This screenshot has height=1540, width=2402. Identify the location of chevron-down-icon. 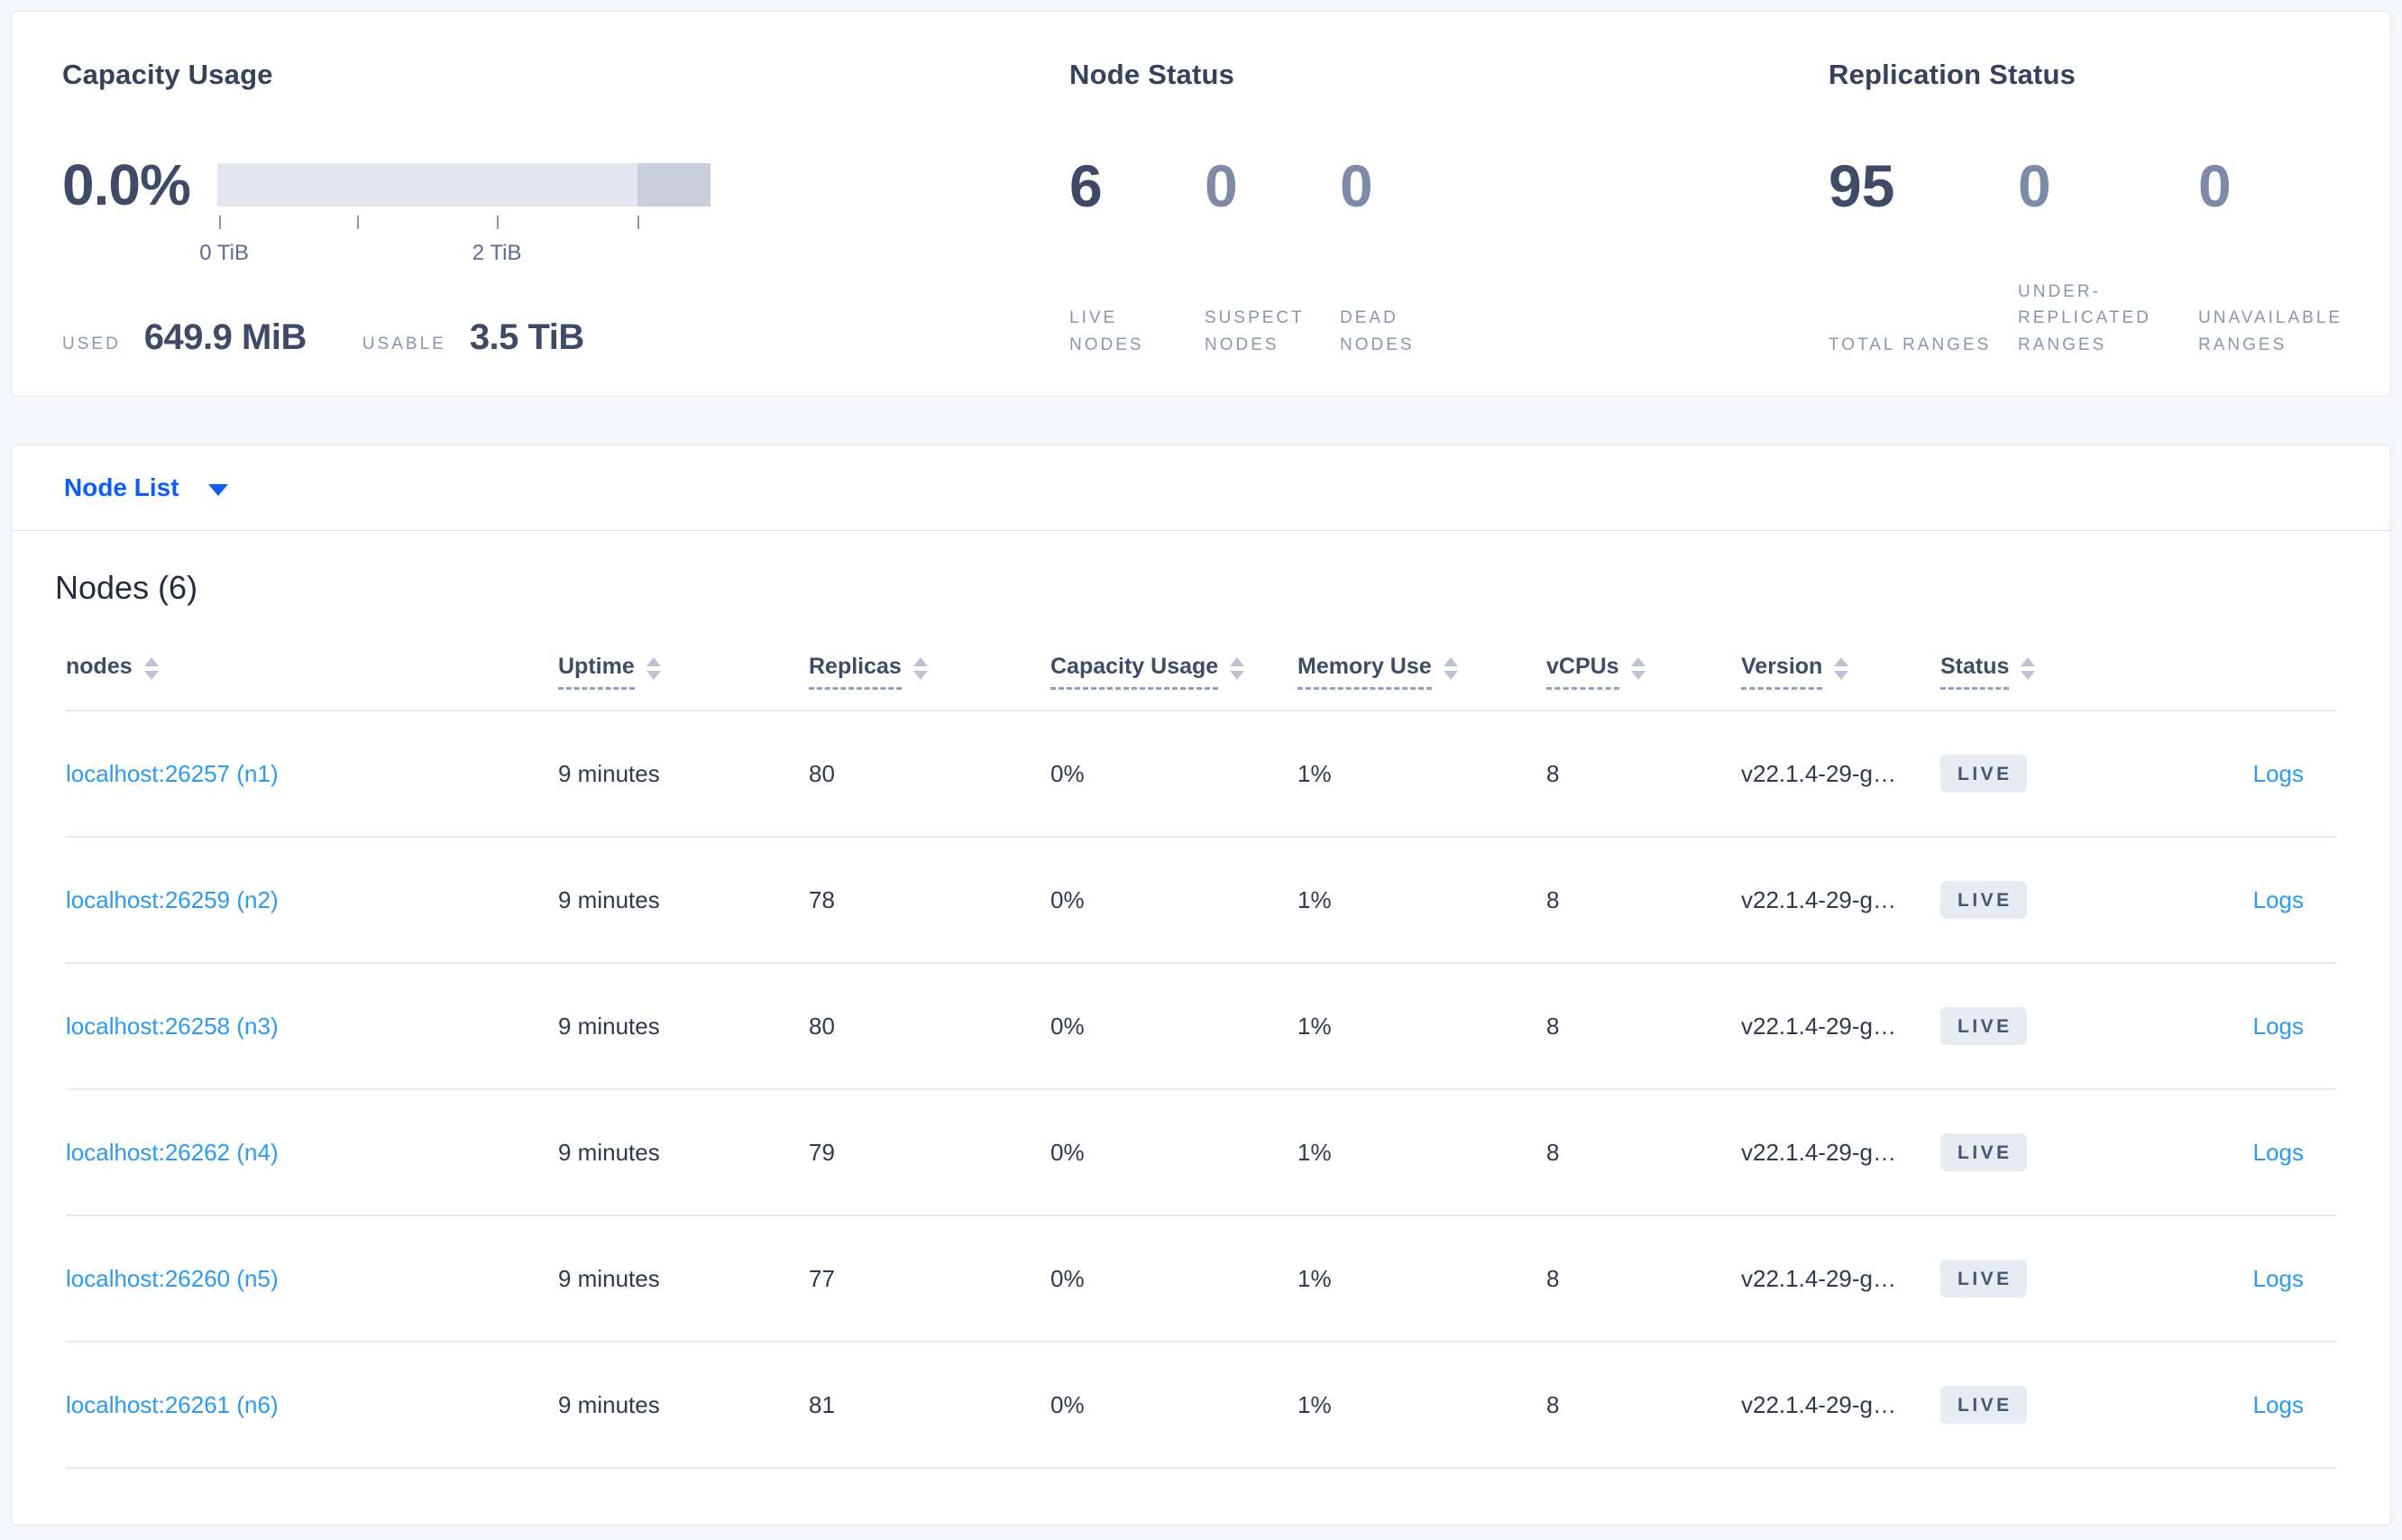
(217, 489).